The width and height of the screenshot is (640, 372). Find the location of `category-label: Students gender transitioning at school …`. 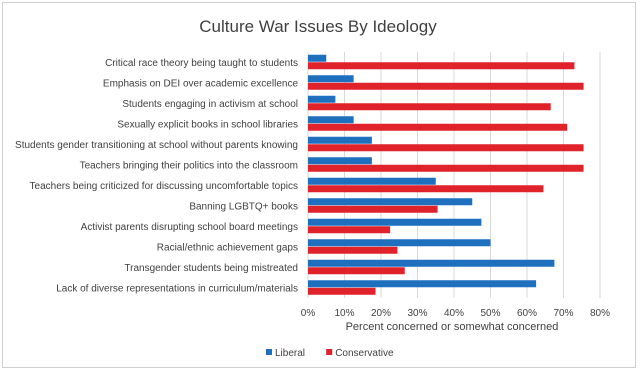

category-label: Students gender transitioning at school … is located at coordinates (156, 145).